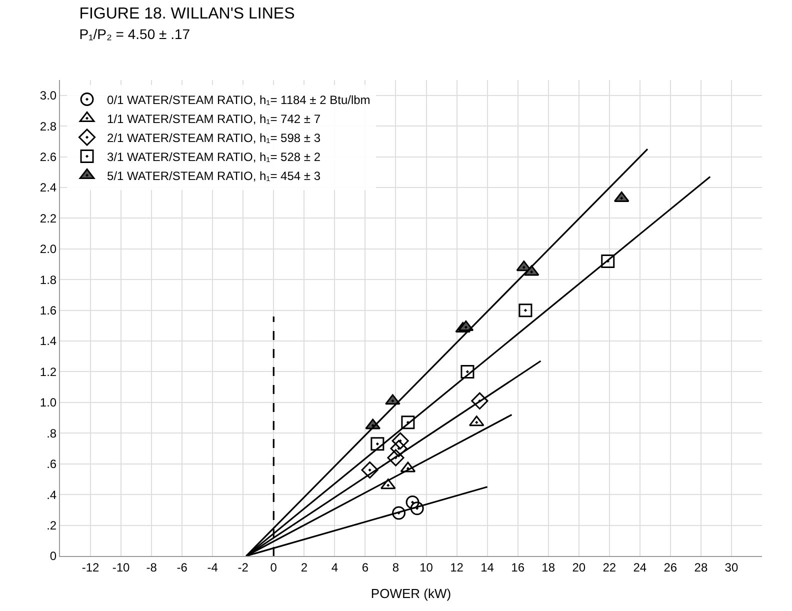  I want to click on y-tick-label: 2.8, so click(48, 126).